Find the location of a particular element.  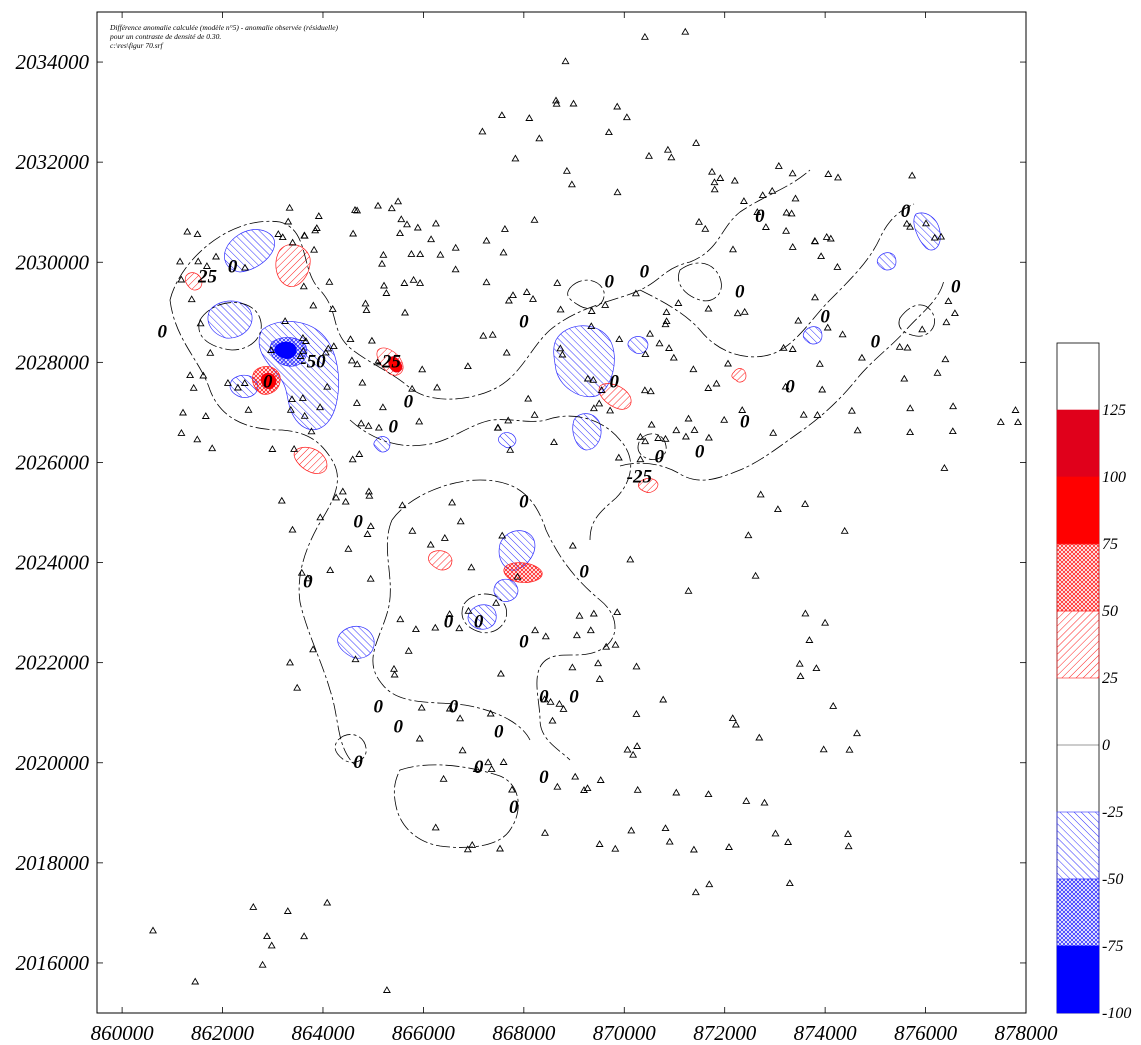

legend-level-label: 50 is located at coordinates (1110, 611).